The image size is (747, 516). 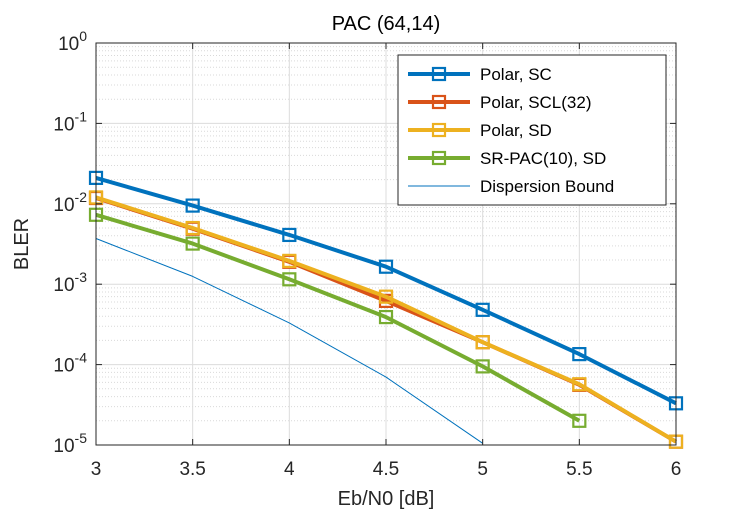 What do you see at coordinates (482, 469) in the screenshot?
I see `x-tick-label: 5` at bounding box center [482, 469].